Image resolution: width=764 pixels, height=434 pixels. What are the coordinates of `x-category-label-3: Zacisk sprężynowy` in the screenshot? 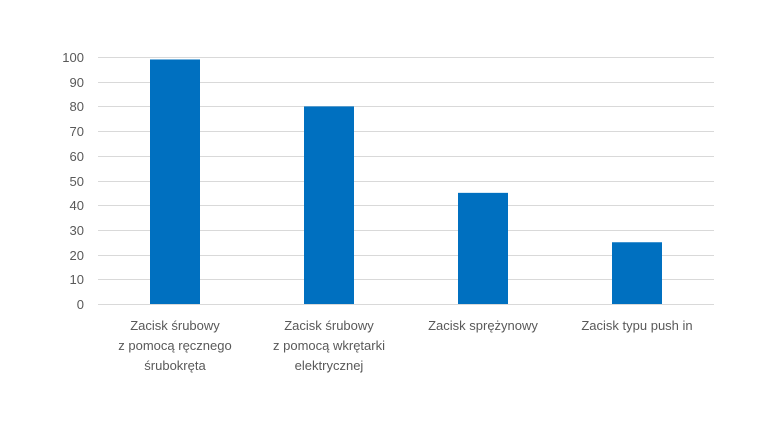 It's located at (483, 325).